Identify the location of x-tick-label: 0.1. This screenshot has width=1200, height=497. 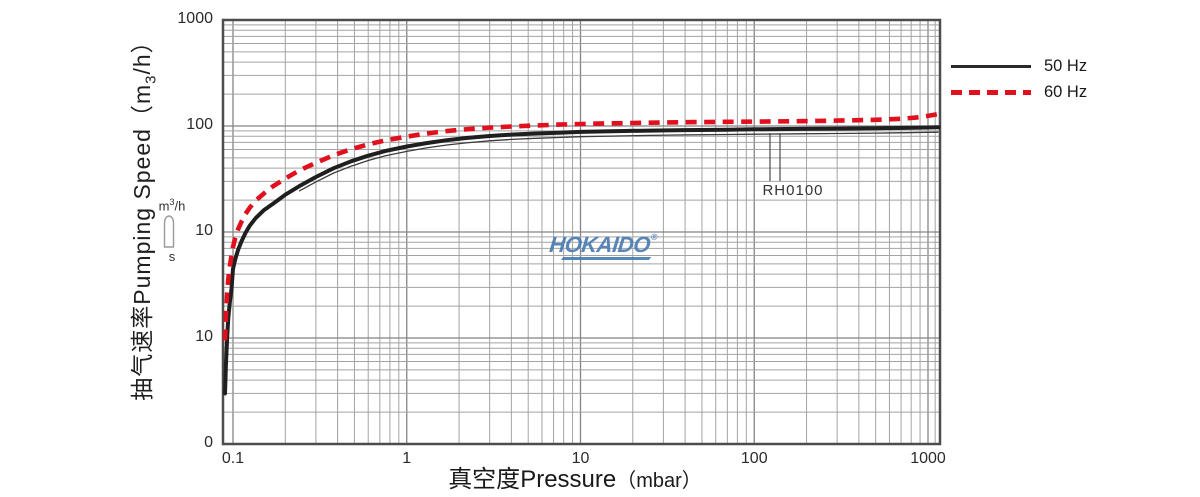
(233, 458).